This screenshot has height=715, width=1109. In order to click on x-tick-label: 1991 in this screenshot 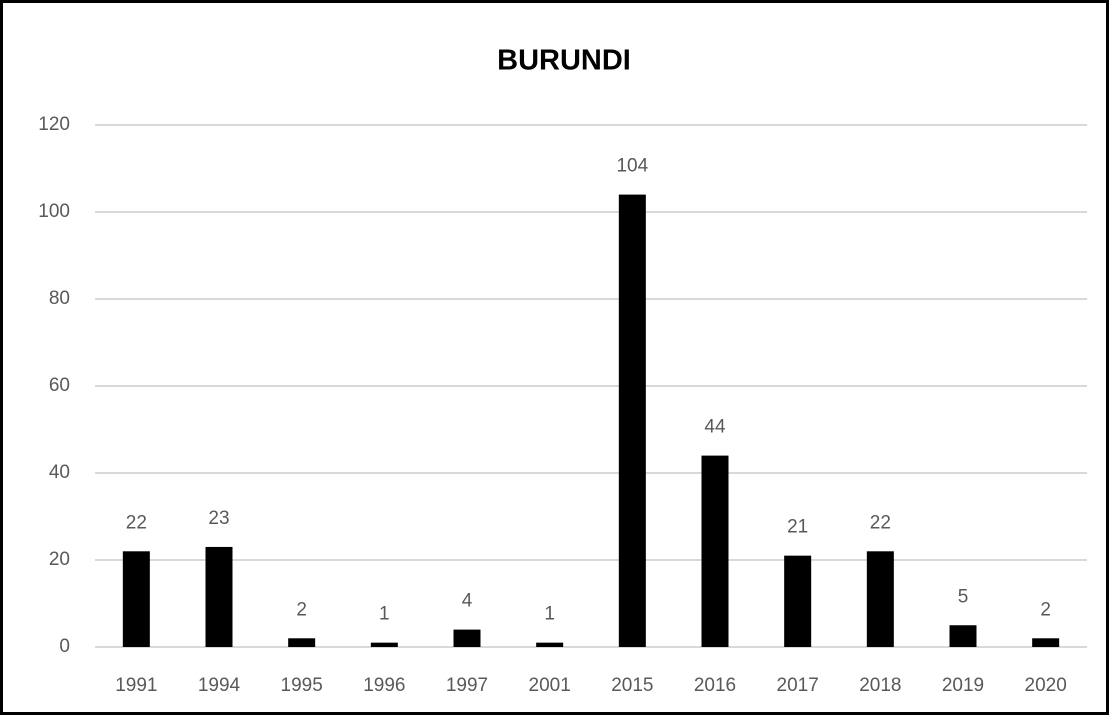, I will do `click(136, 685)`.